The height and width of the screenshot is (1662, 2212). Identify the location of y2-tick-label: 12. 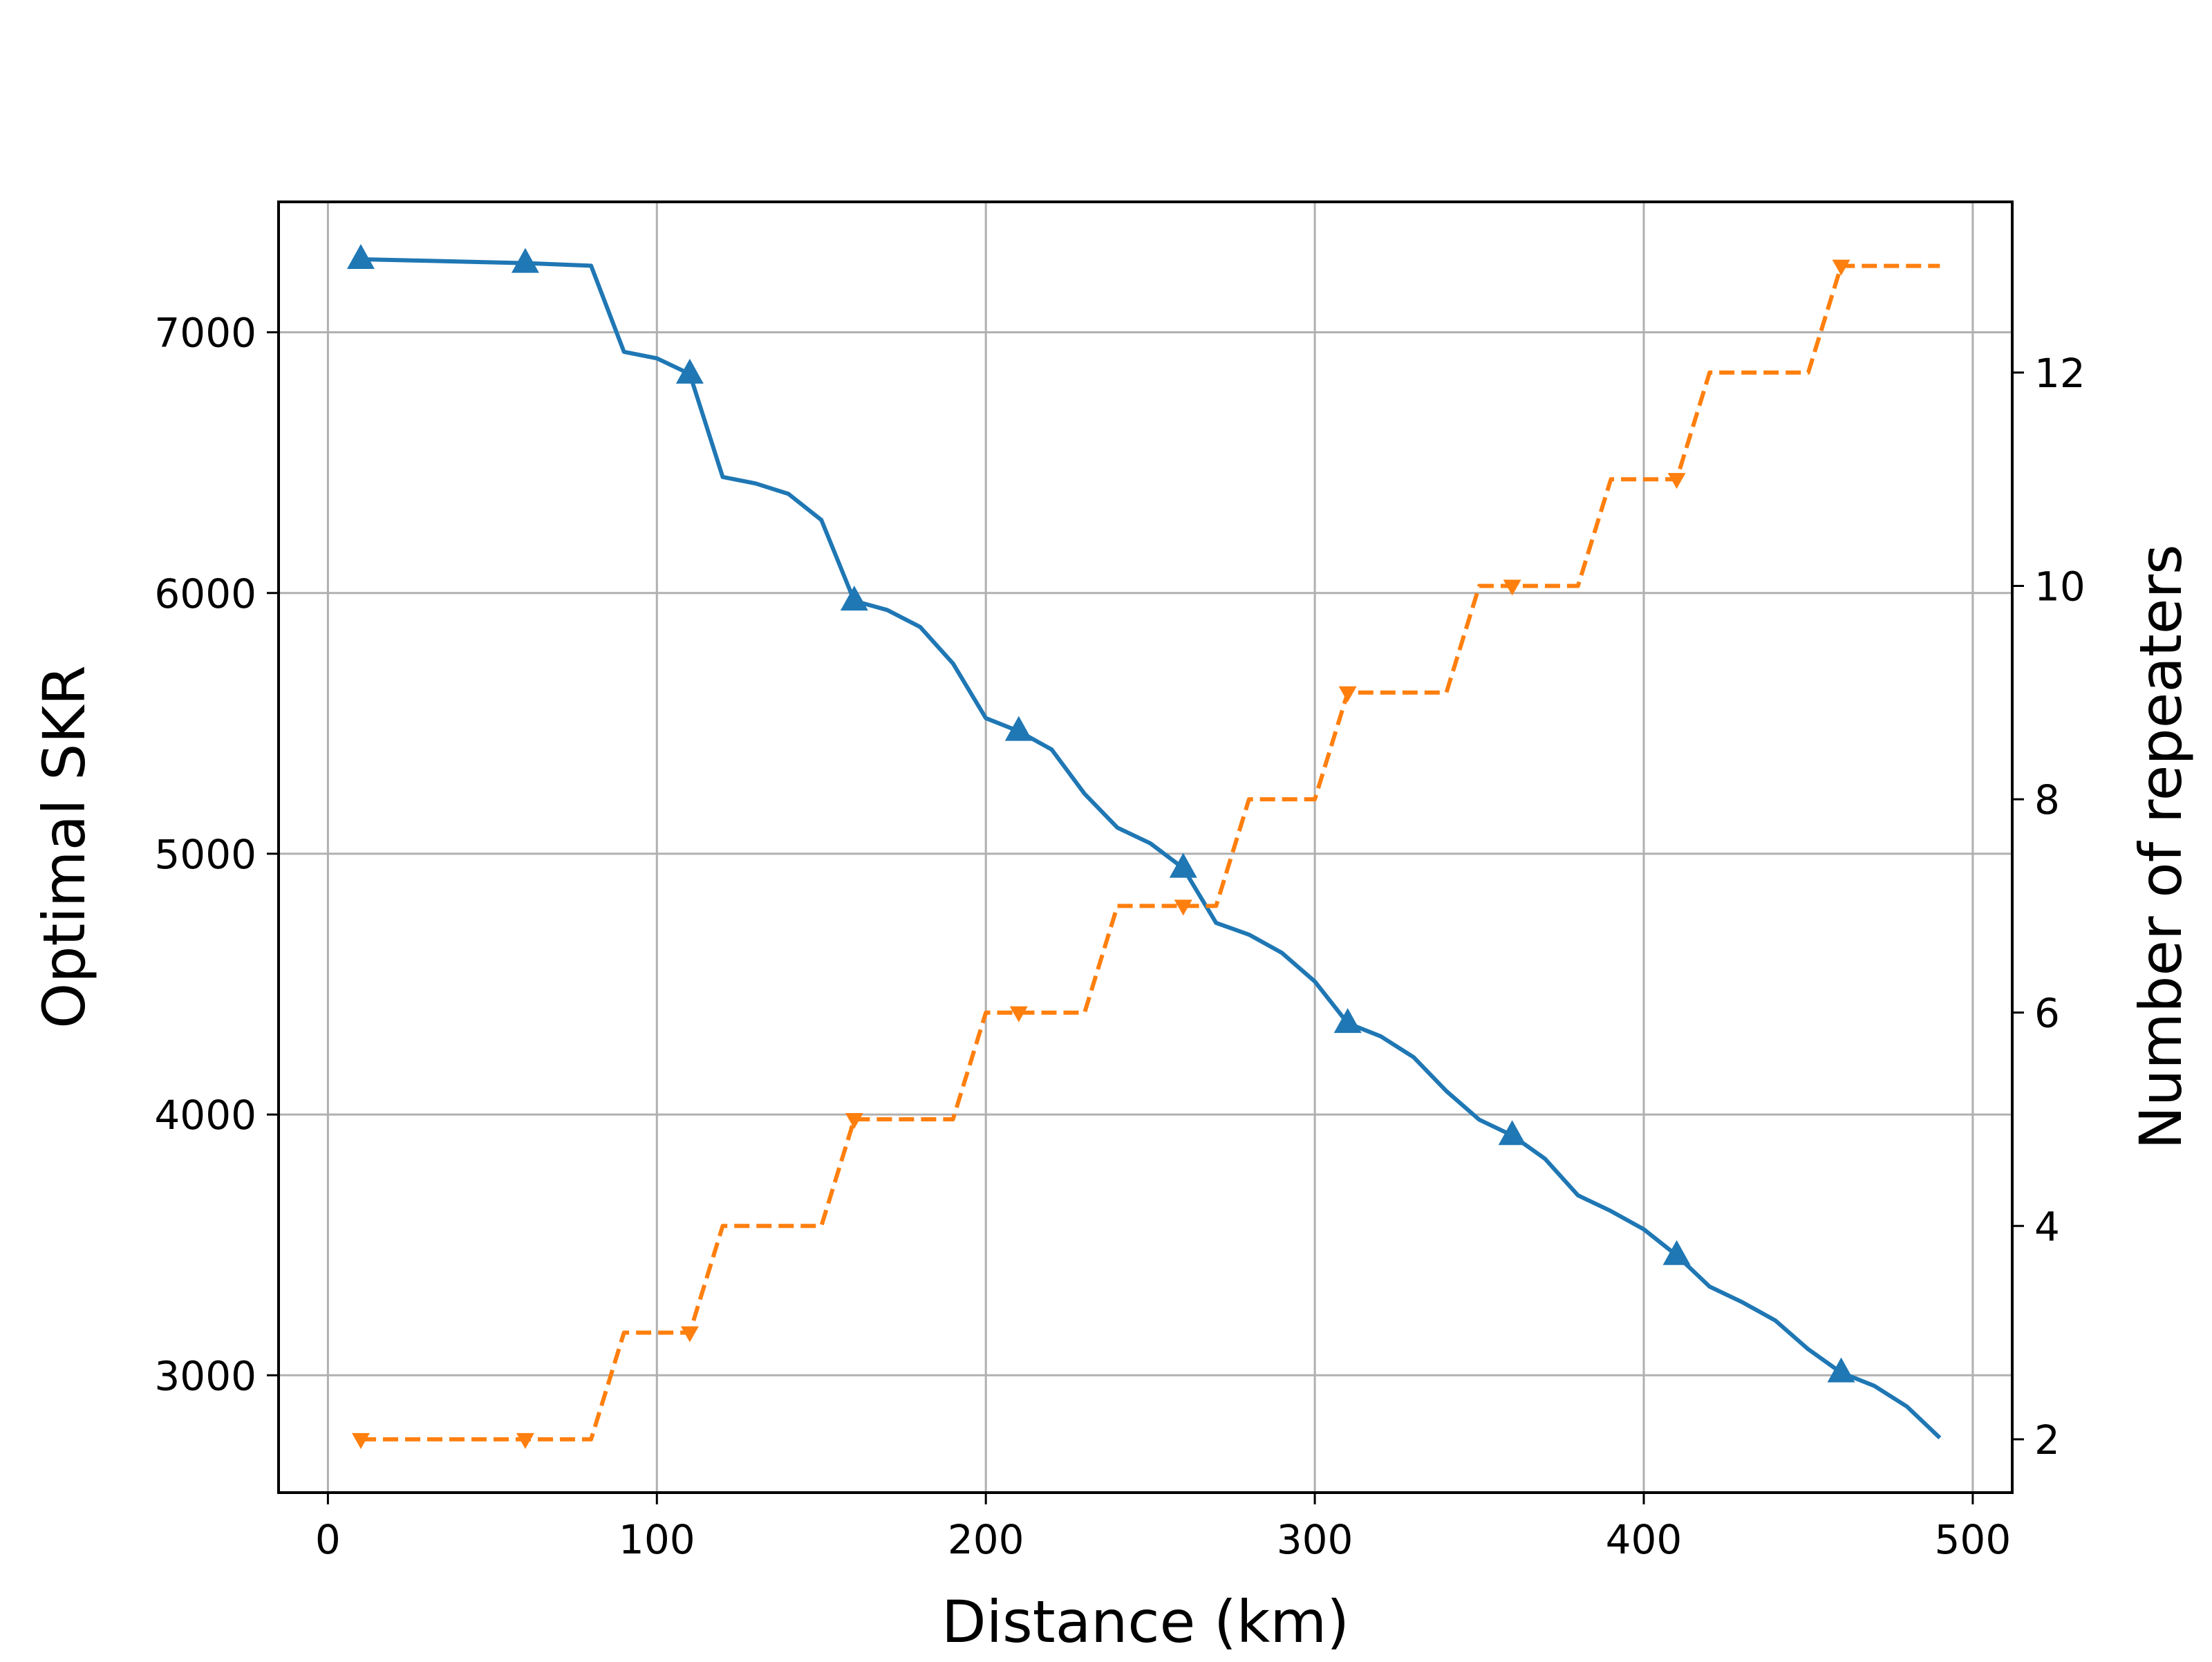
(2060, 373).